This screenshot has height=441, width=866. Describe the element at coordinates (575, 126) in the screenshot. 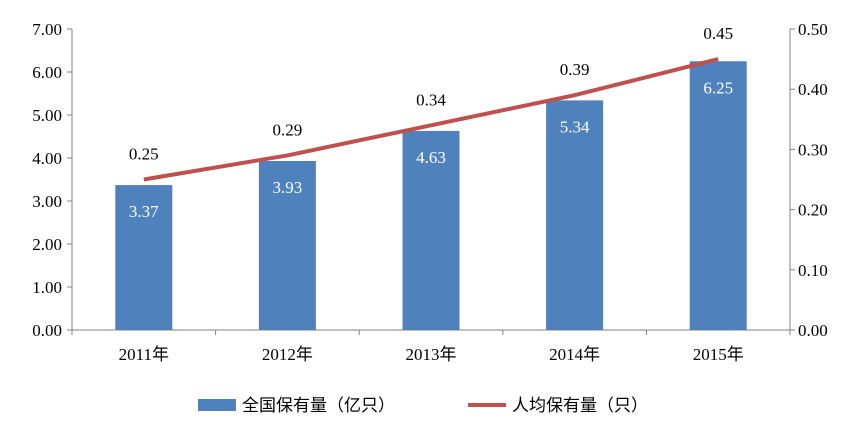

I see `bar-value-label: 5.34` at that location.